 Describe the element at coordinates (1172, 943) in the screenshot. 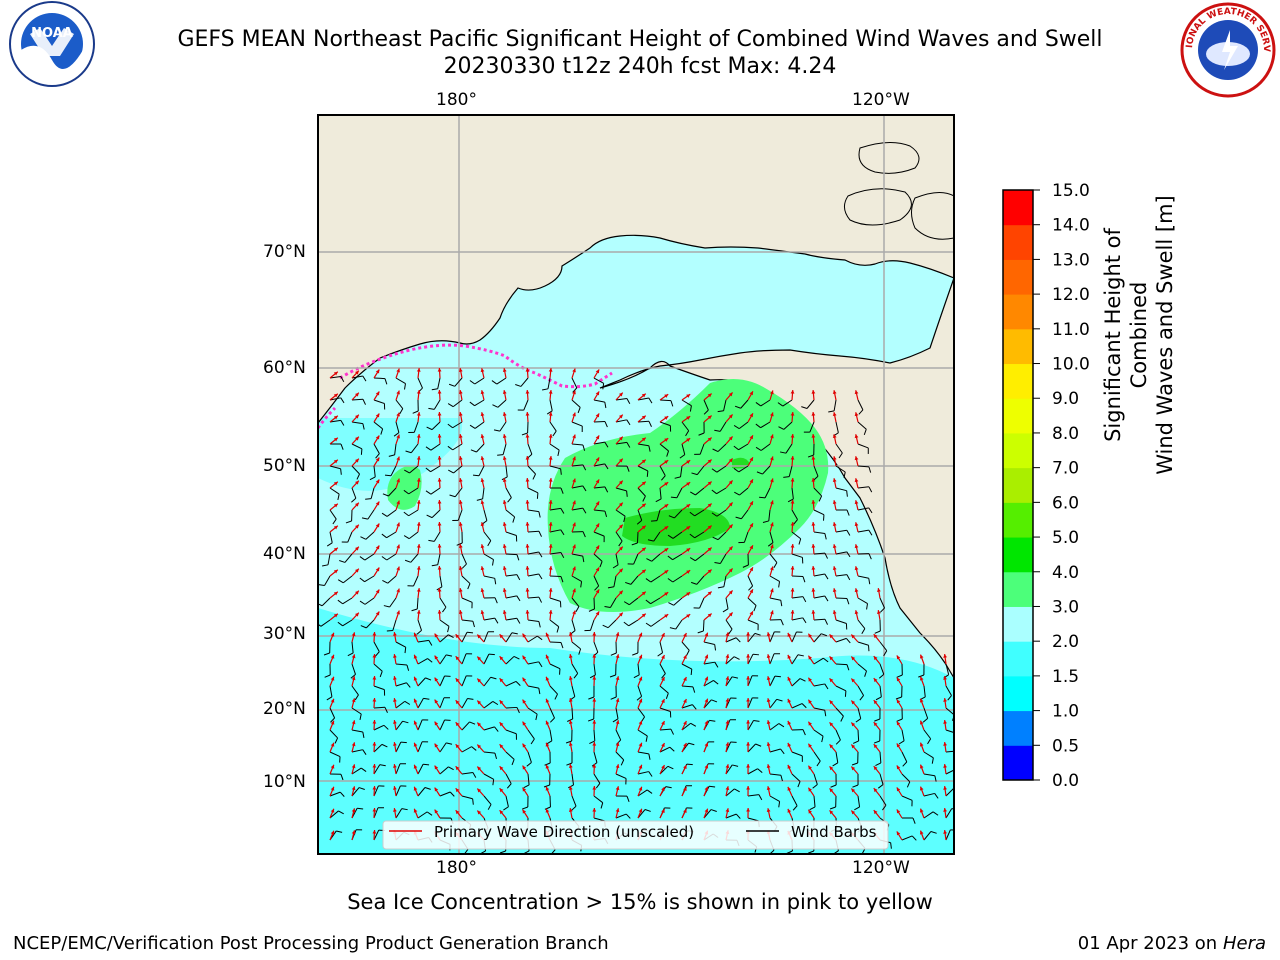

I see `credit-right: 01 Apr 2023 on Hera` at that location.